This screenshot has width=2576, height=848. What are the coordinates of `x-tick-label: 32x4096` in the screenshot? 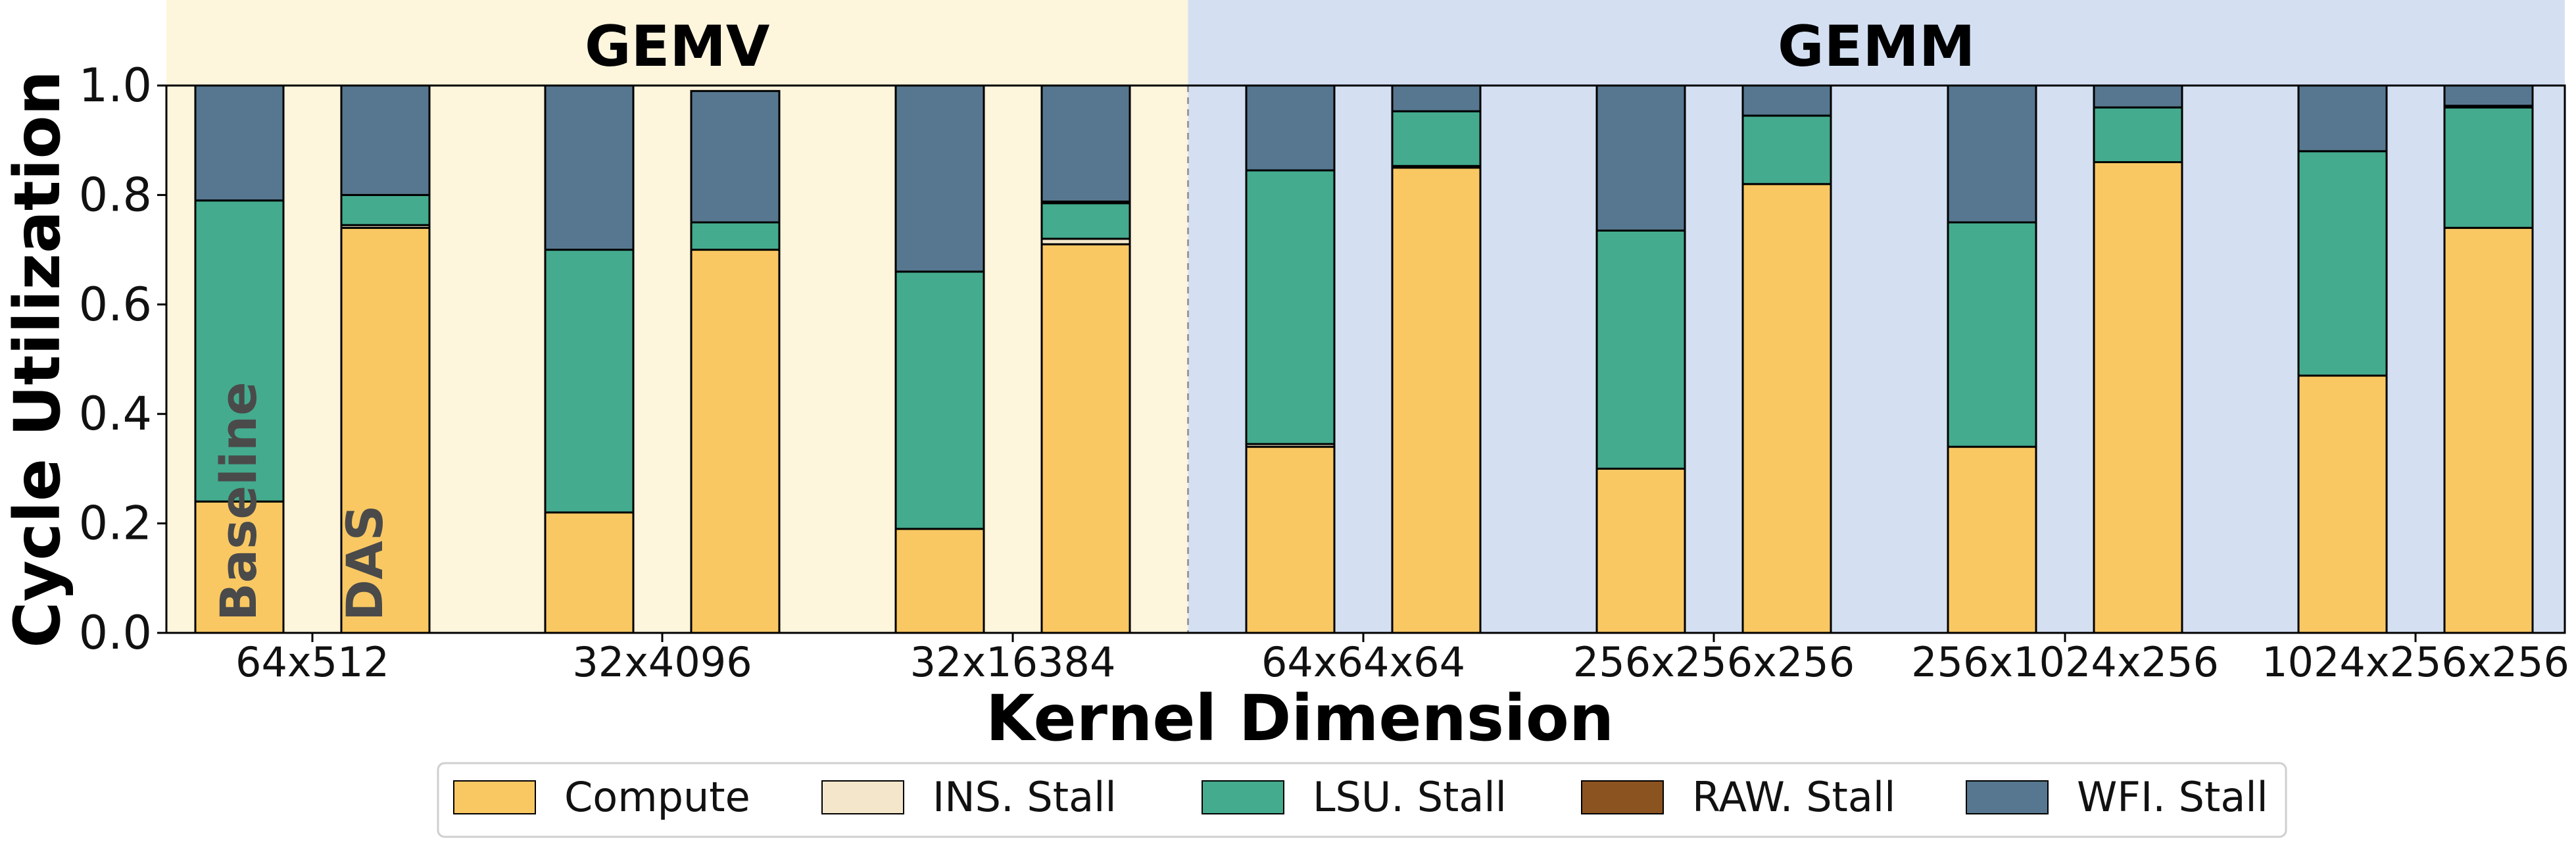 It's located at (662, 662).